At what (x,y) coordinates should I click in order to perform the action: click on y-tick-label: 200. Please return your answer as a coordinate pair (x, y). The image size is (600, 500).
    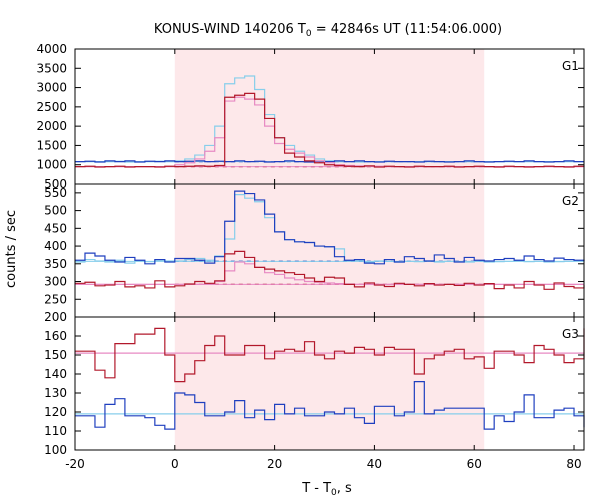
    Looking at the image, I should click on (55, 317).